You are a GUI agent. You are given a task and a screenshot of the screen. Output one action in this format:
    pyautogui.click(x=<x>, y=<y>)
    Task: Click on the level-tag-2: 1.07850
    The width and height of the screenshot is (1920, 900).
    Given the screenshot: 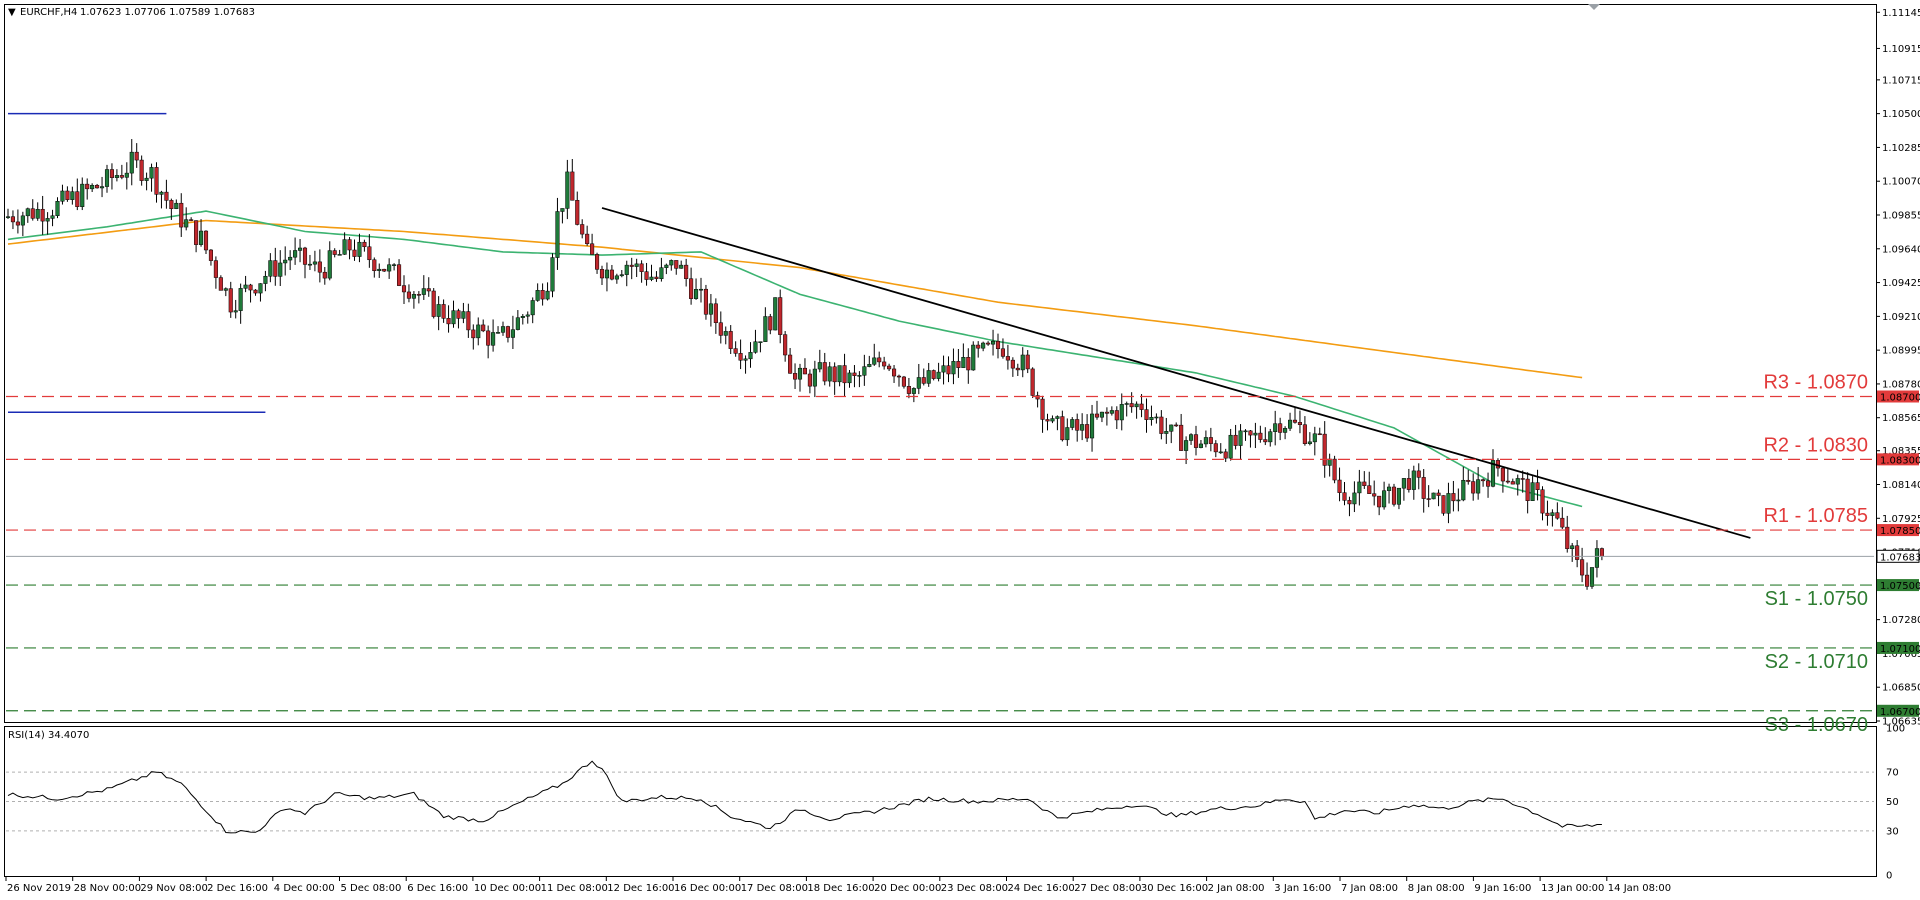 What is the action you would take?
    pyautogui.click(x=1900, y=531)
    